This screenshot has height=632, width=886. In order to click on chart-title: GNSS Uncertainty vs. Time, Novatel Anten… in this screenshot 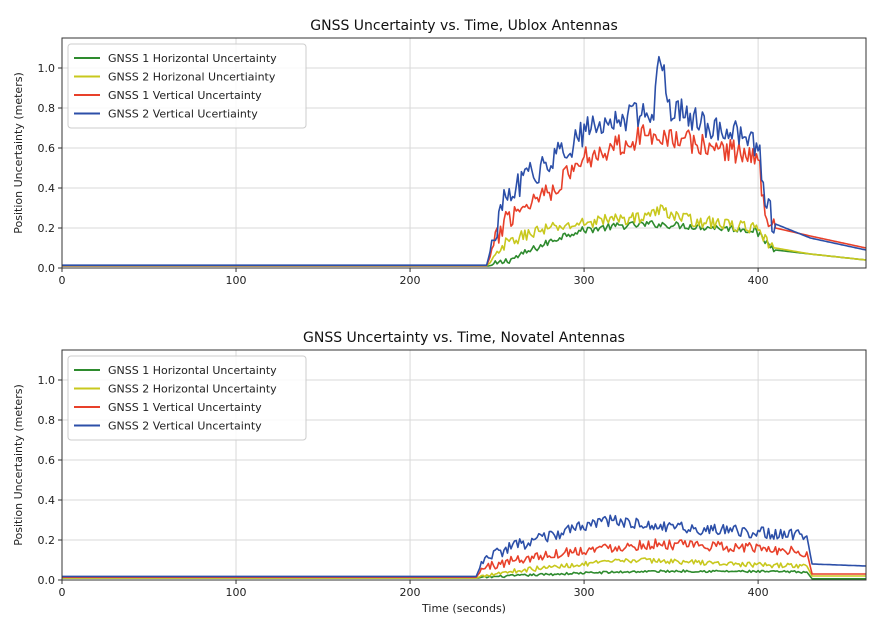, I will do `click(464, 338)`.